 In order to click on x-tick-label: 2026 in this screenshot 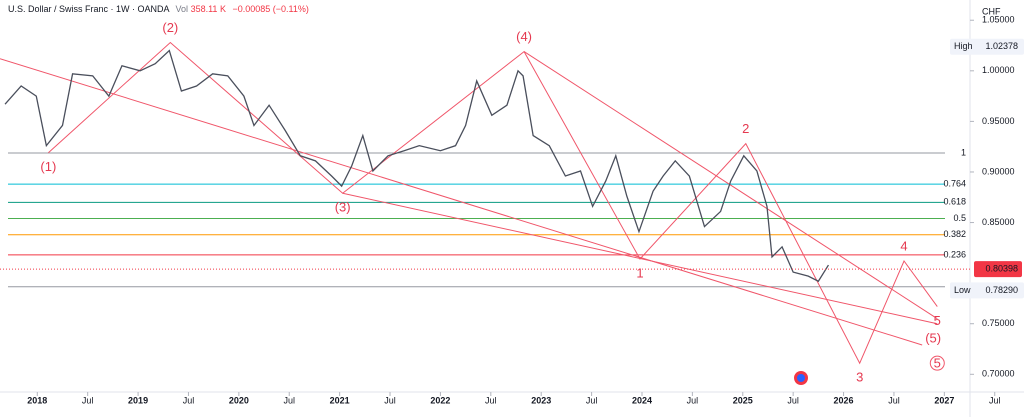, I will do `click(844, 400)`.